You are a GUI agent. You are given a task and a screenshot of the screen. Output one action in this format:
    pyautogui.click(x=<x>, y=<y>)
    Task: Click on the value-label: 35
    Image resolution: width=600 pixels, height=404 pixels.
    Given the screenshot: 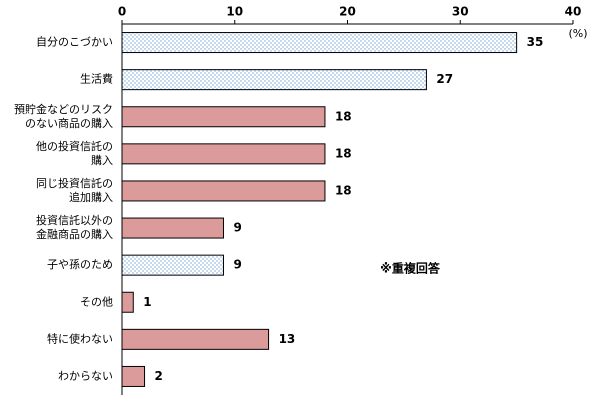 What is the action you would take?
    pyautogui.click(x=535, y=42)
    